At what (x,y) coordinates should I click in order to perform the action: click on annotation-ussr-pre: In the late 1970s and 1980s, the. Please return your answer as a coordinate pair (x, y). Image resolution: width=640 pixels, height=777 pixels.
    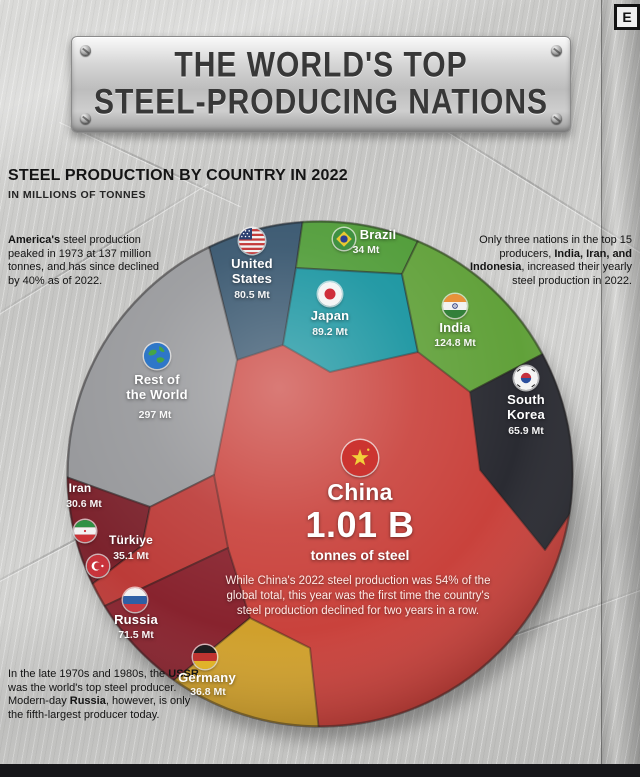
    Looking at the image, I should click on (88, 674).